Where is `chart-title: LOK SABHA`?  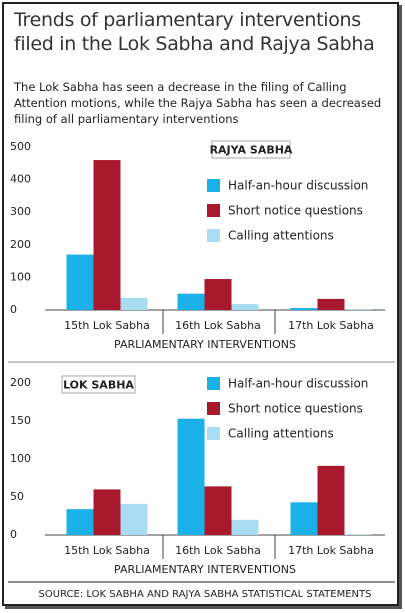 chart-title: LOK SABHA is located at coordinates (98, 385).